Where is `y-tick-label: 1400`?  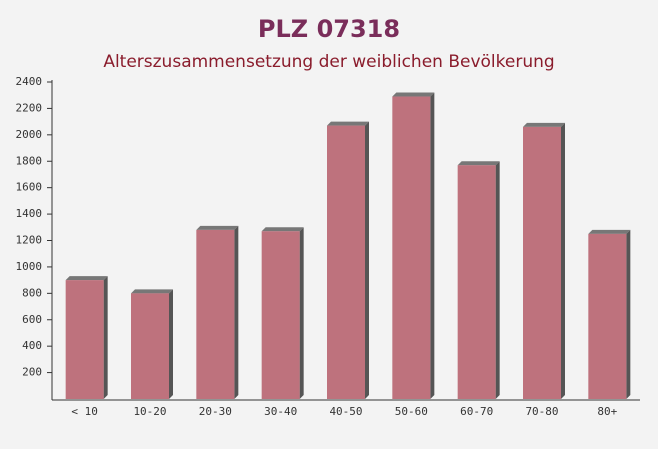
y-tick-label: 1400 is located at coordinates (29, 213).